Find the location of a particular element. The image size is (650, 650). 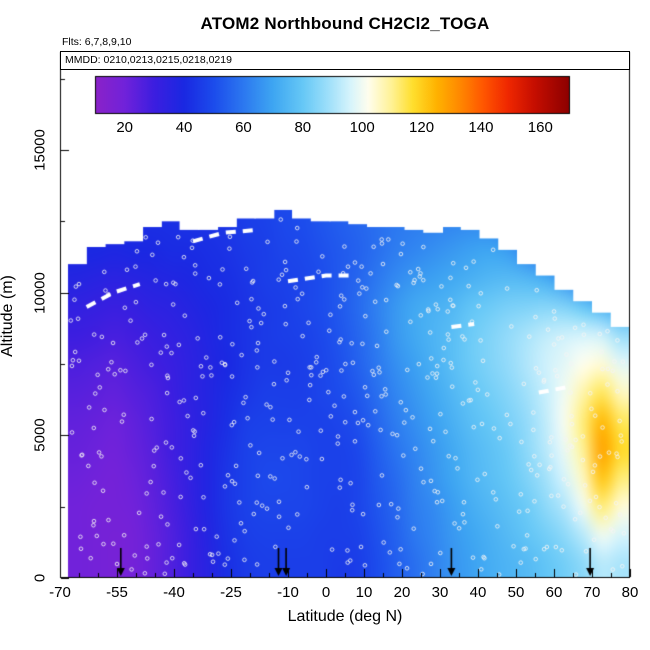

x-tick-label: 30 is located at coordinates (440, 592).